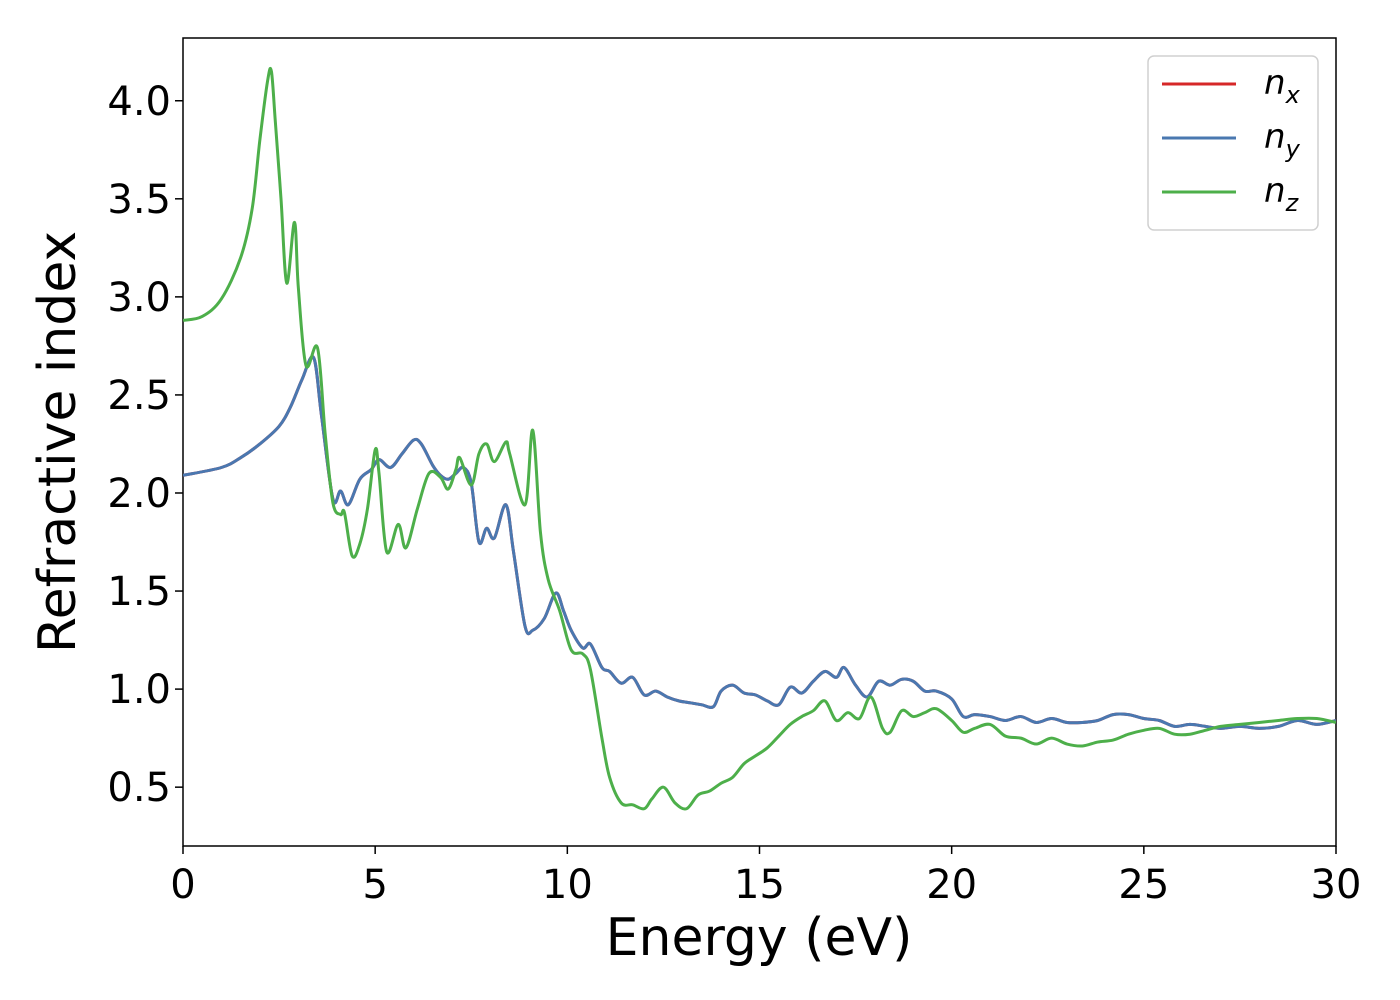 This screenshot has height=1000, width=1400. I want to click on y-tick-label: 2.0, so click(139, 494).